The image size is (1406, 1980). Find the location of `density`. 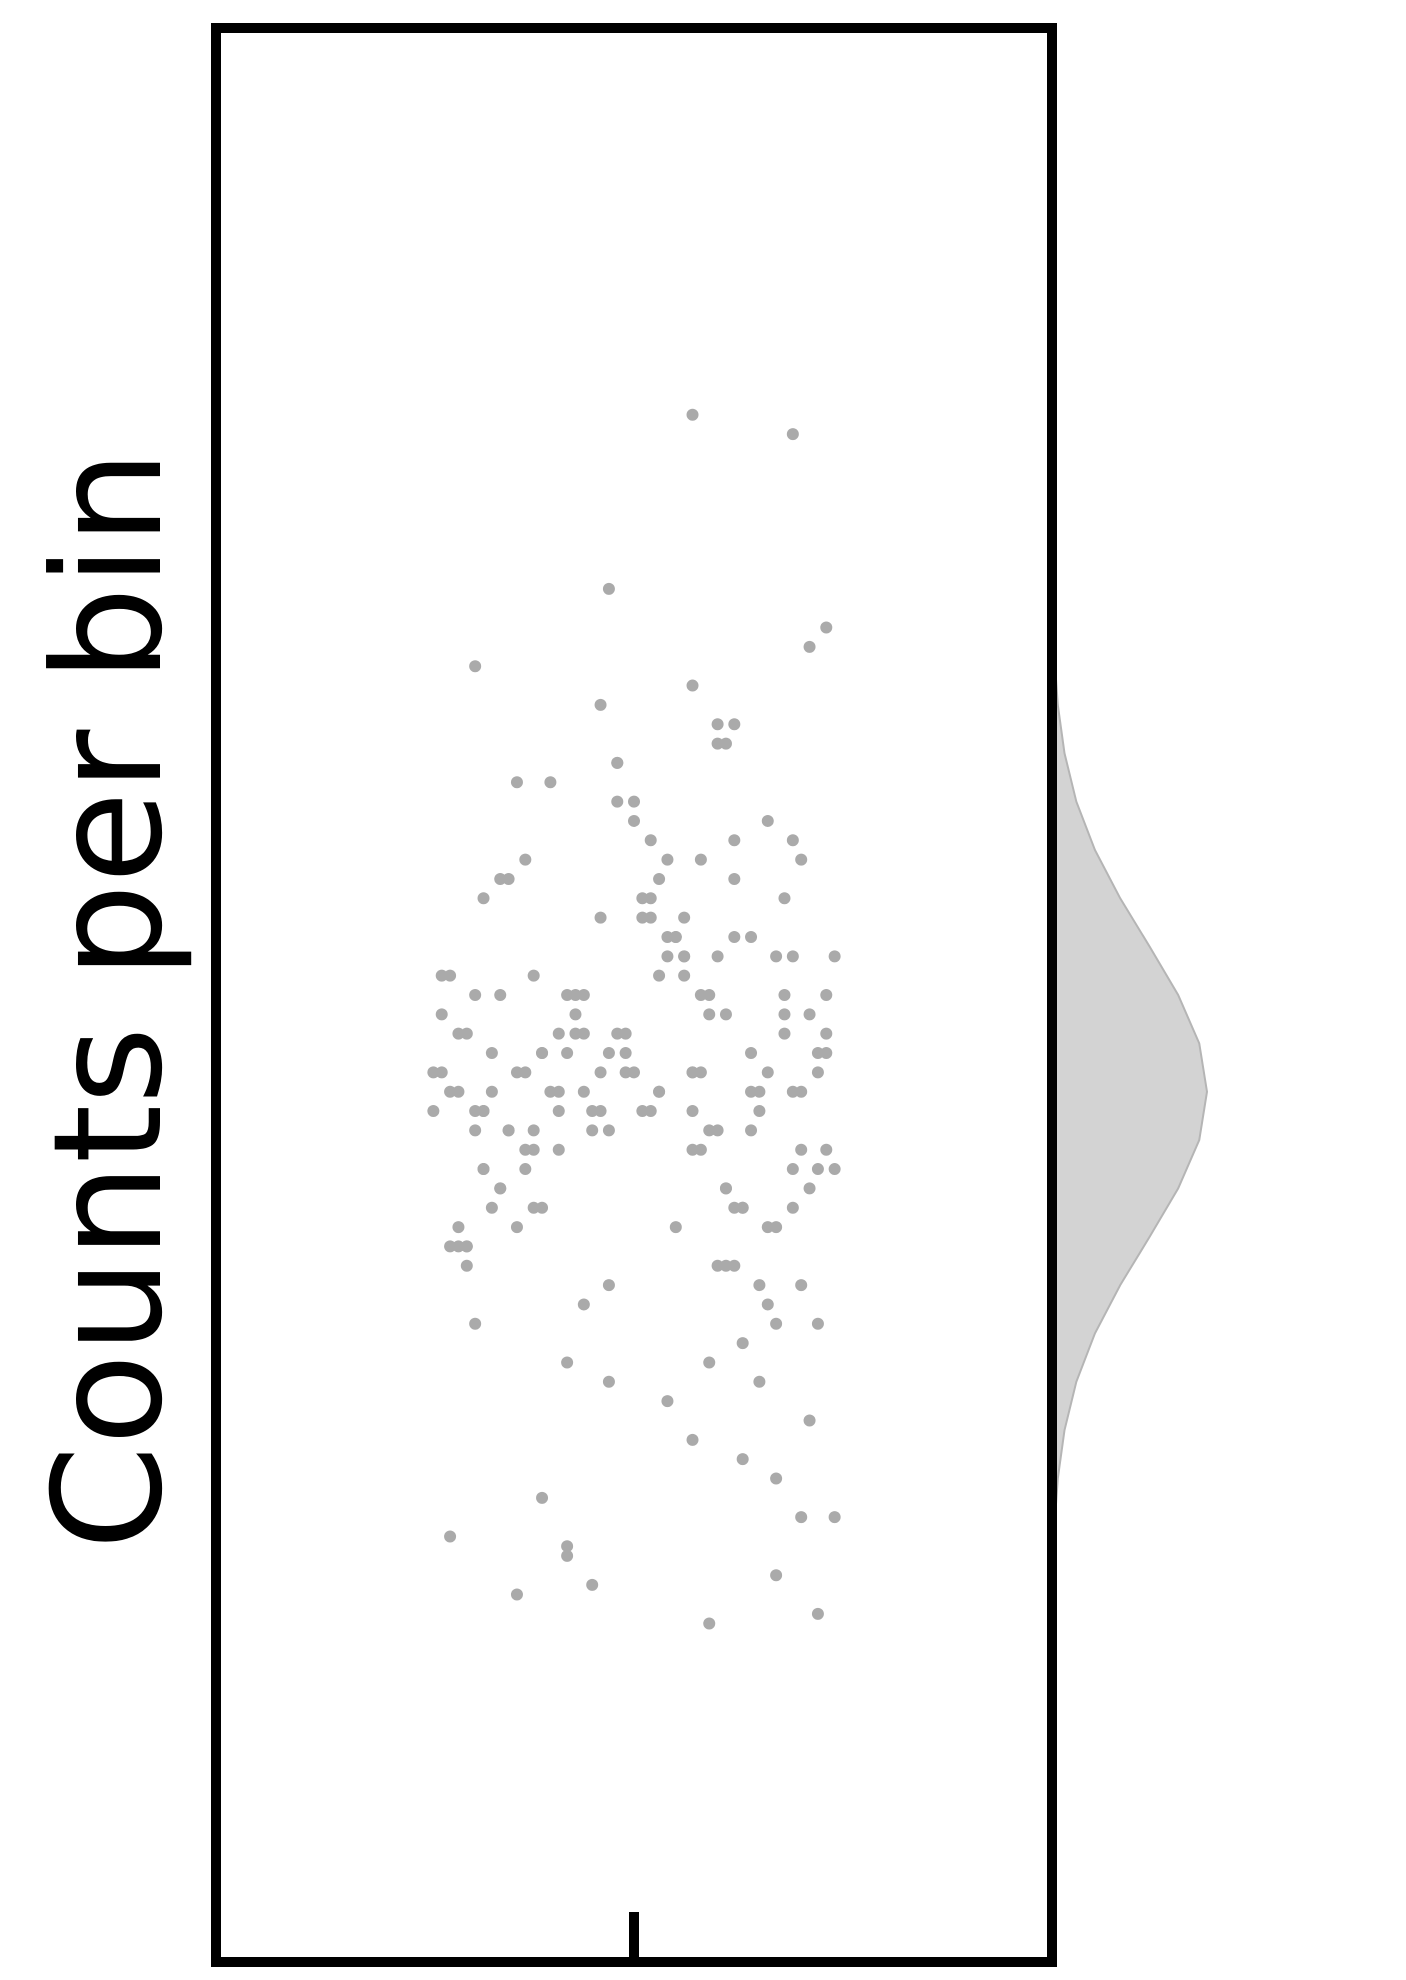

density is located at coordinates (1130, 1092).